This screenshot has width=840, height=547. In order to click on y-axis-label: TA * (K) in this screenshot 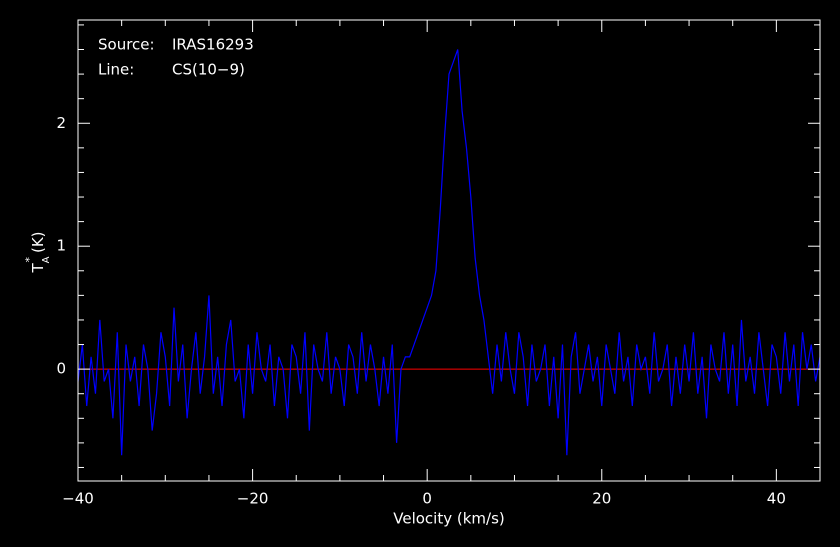, I will do `click(37, 252)`.